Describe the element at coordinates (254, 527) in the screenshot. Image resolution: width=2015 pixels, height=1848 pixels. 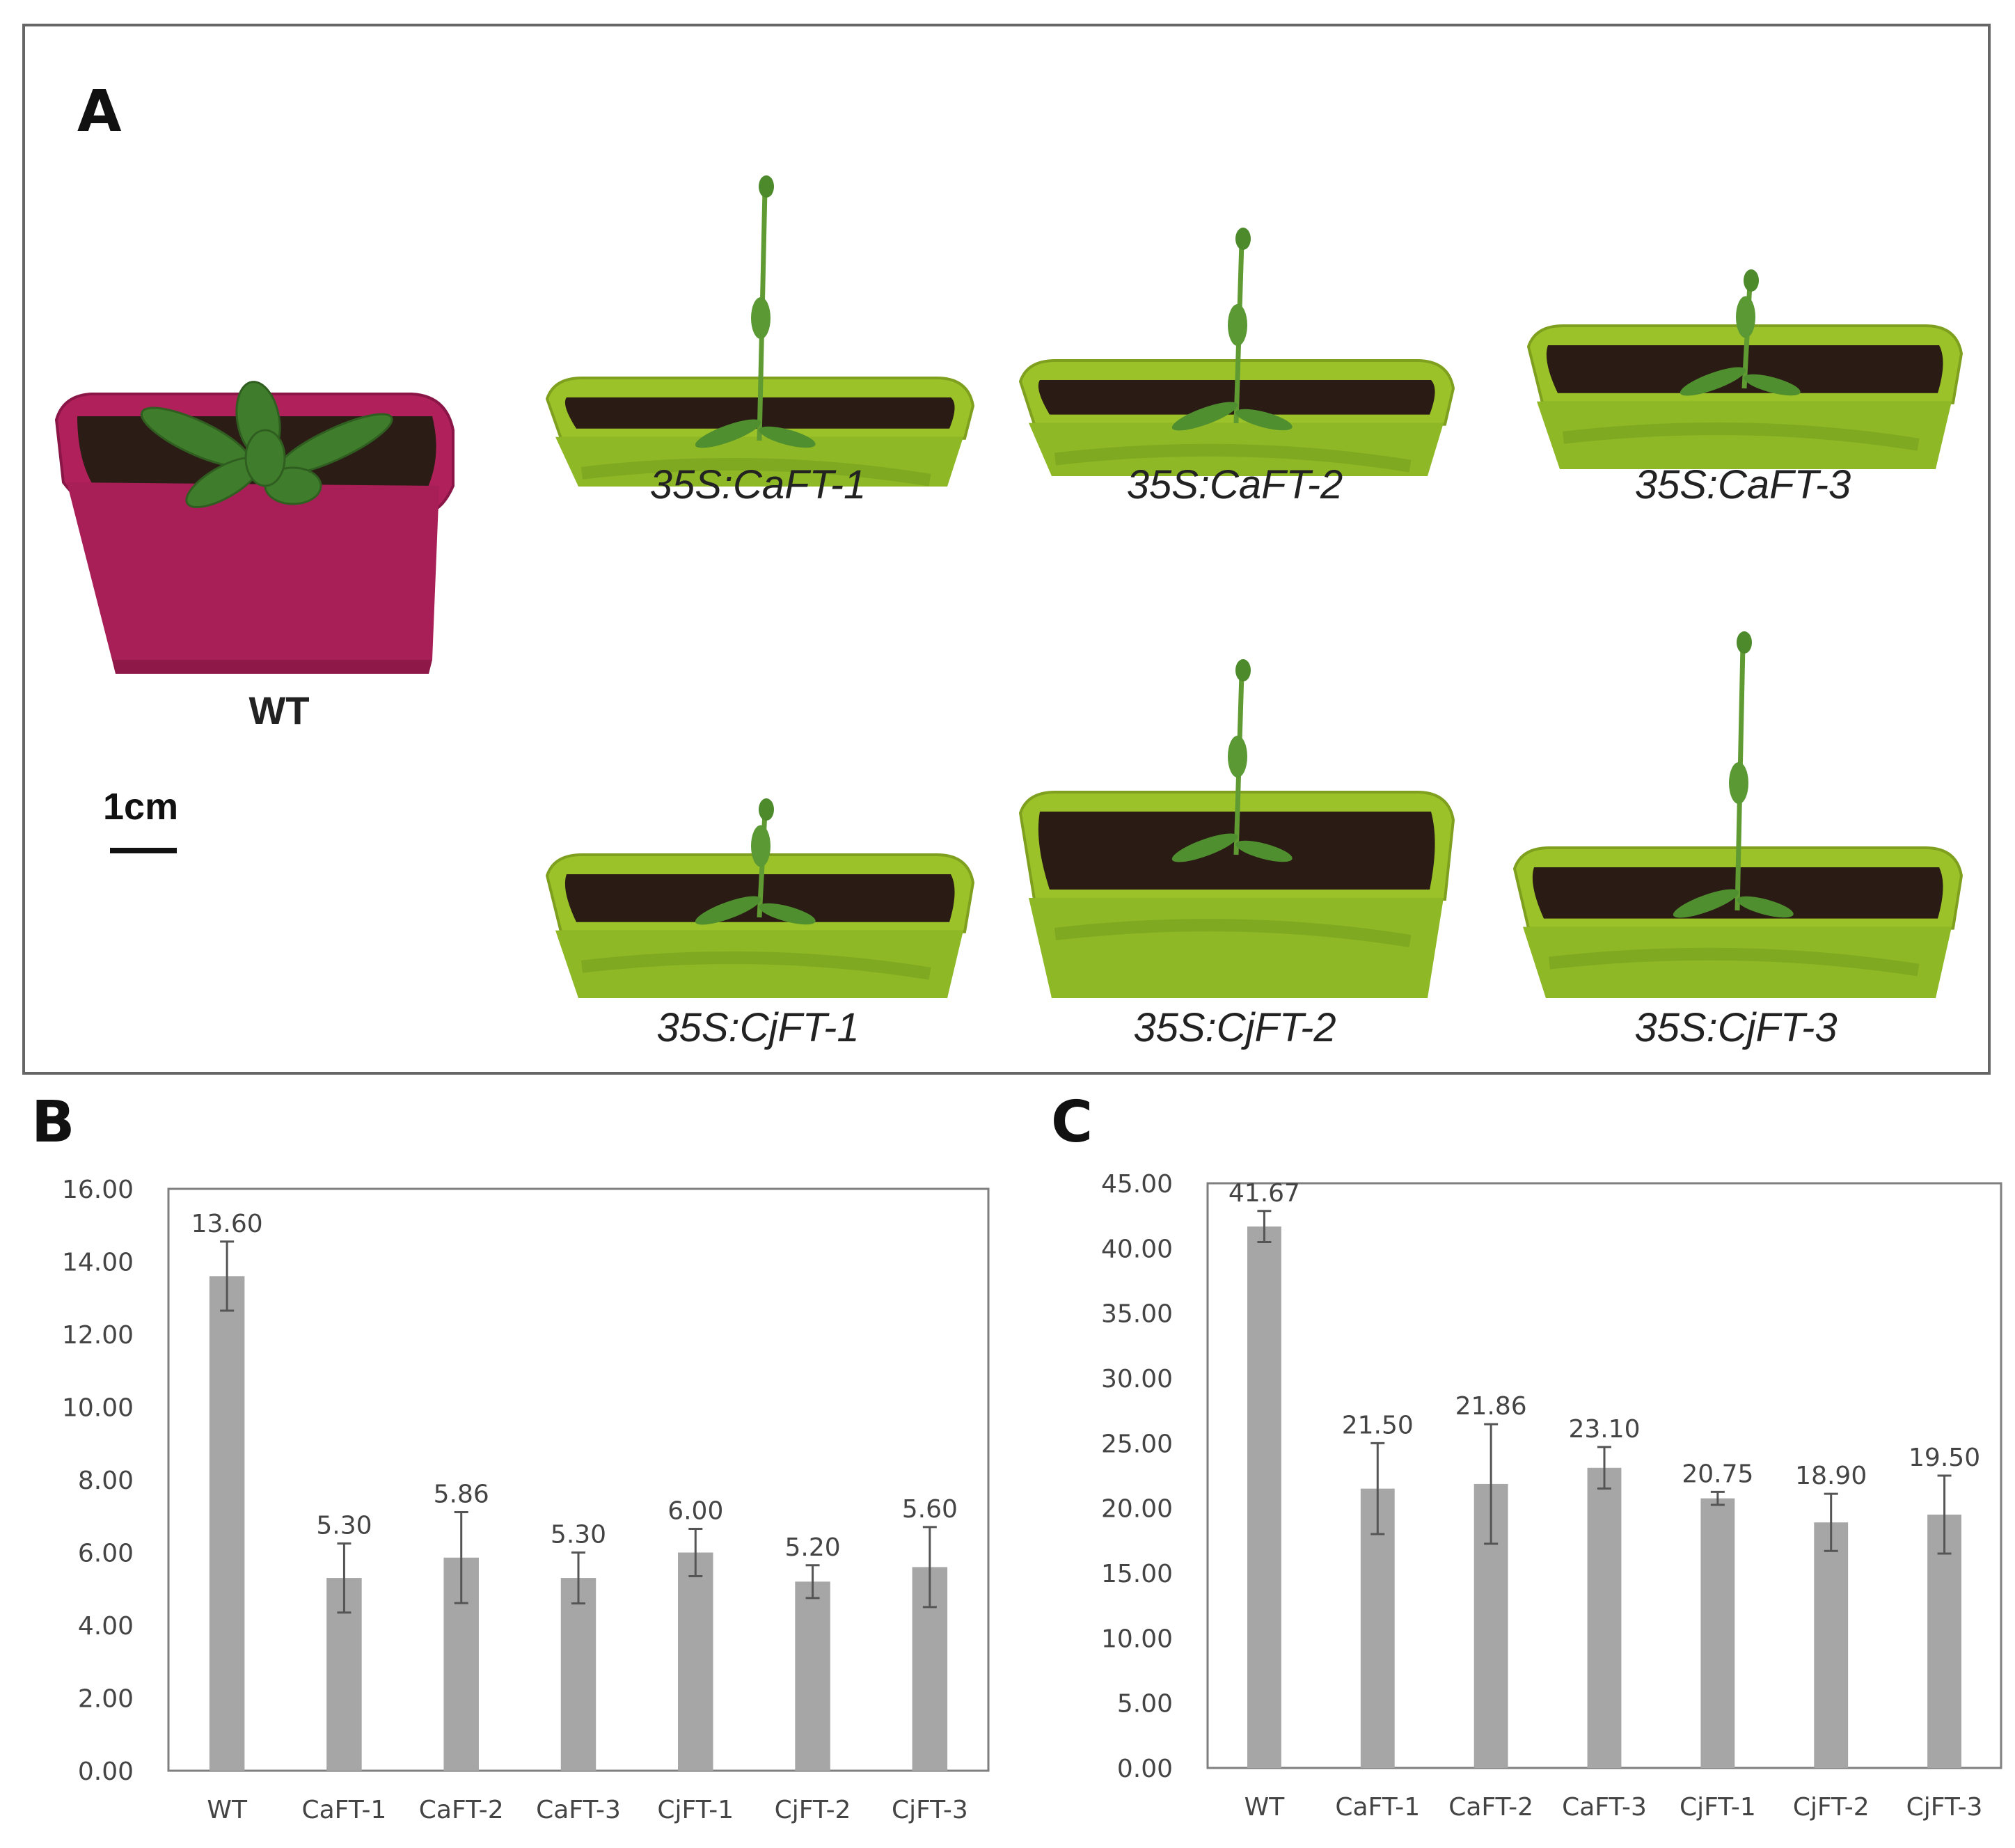
I see `wt-plant-photo` at that location.